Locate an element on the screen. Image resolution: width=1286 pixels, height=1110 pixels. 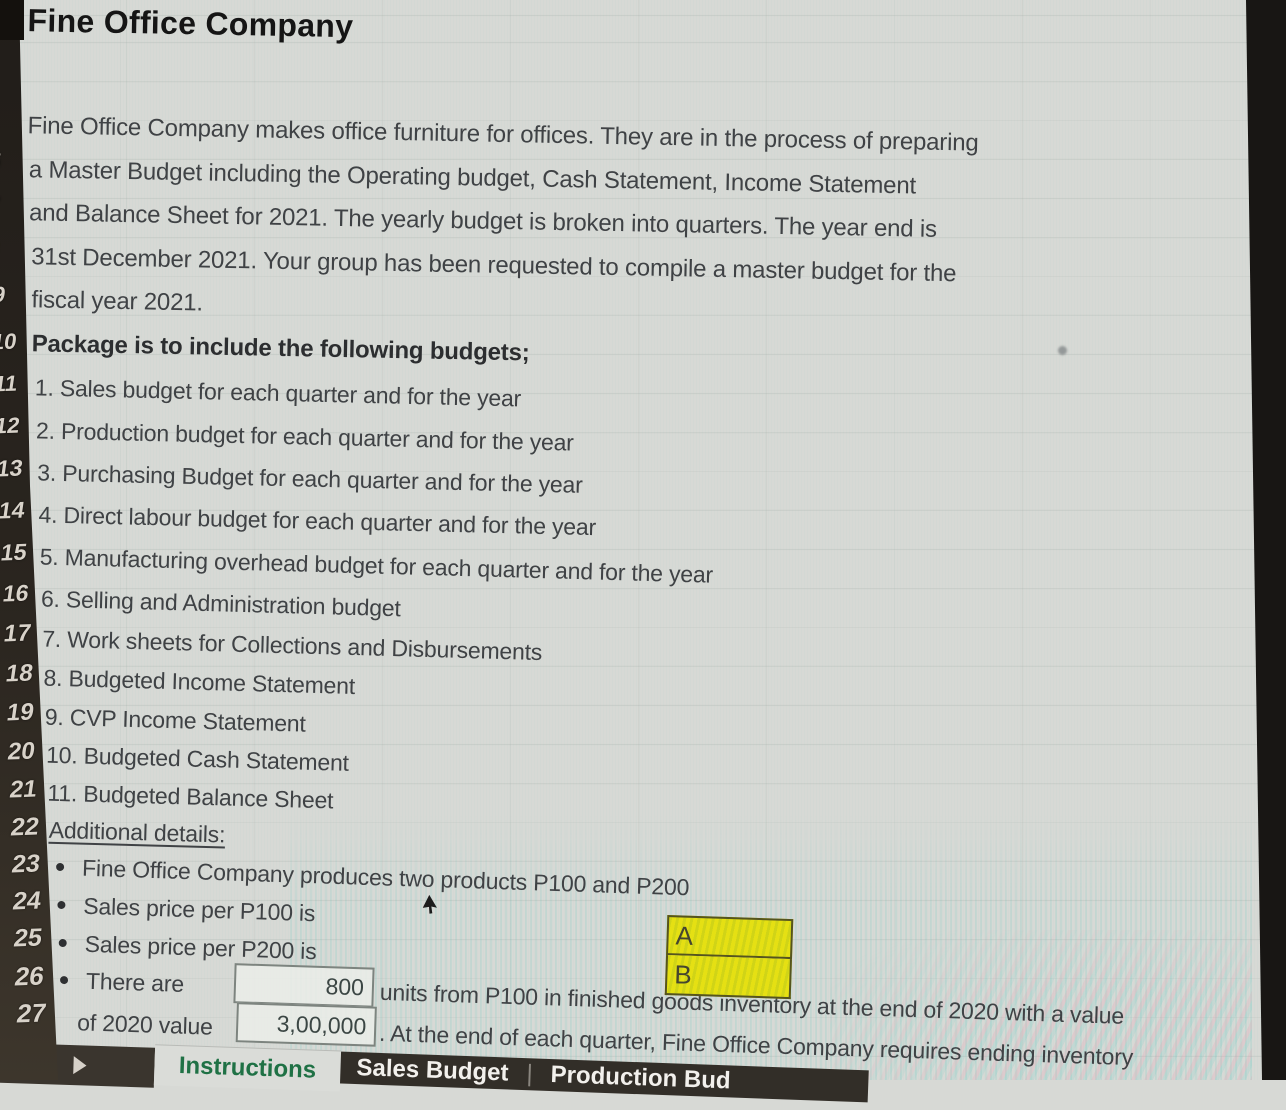
row-header: 11 is located at coordinates (9, 384).